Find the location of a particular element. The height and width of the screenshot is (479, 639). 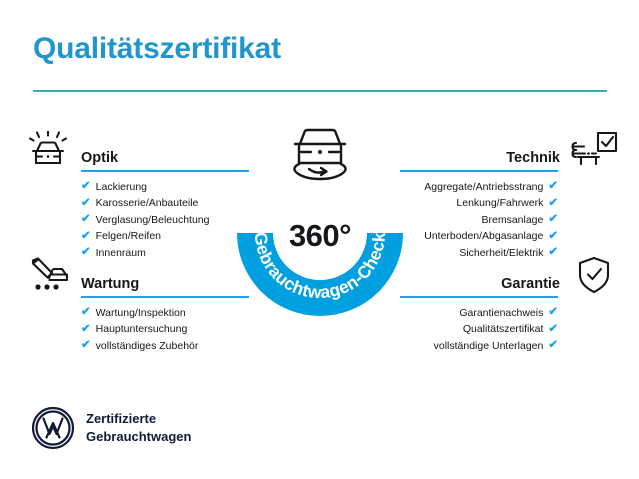

list-item: ✔ Wartung/Inspektion is located at coordinates (139, 313).